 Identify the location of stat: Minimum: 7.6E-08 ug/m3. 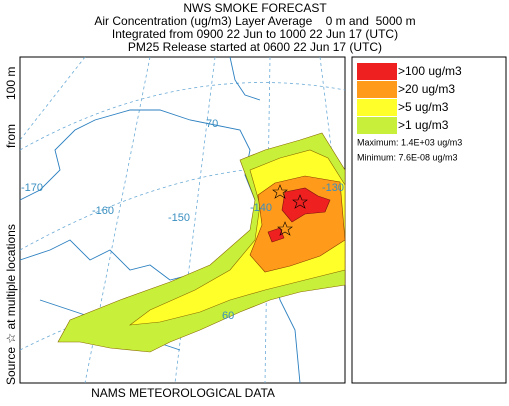
(407, 157).